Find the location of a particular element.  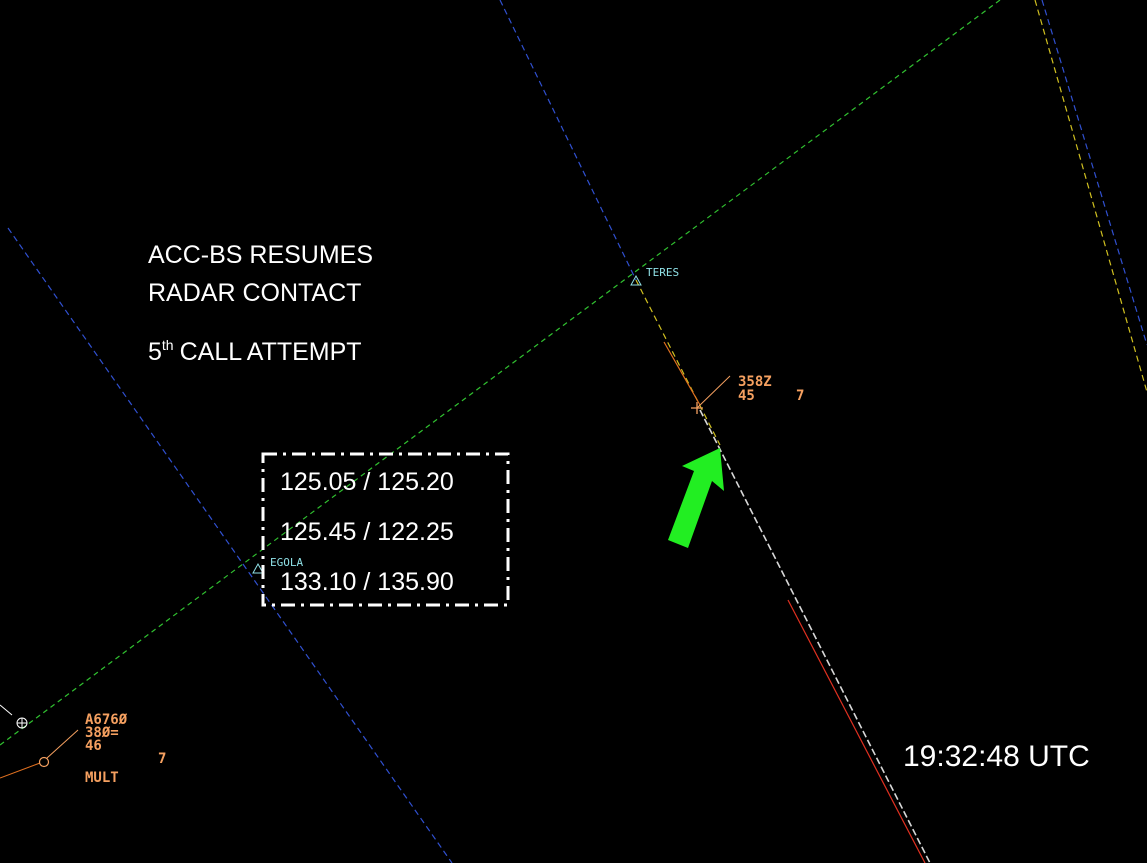

track-label: 46 is located at coordinates (93, 746).